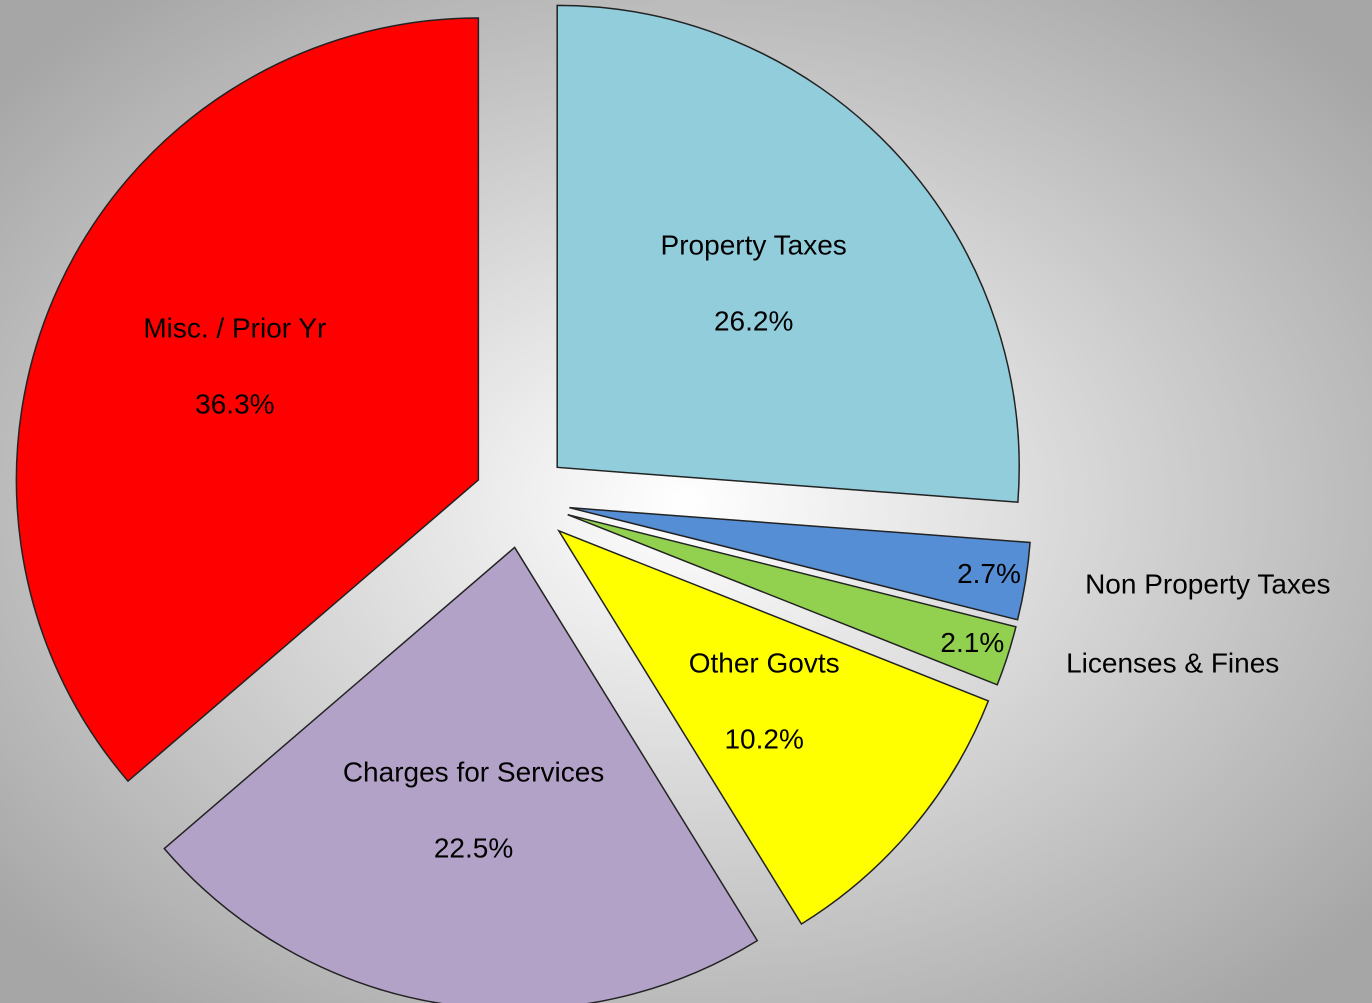  I want to click on value-label: 2.1%, so click(972, 642).